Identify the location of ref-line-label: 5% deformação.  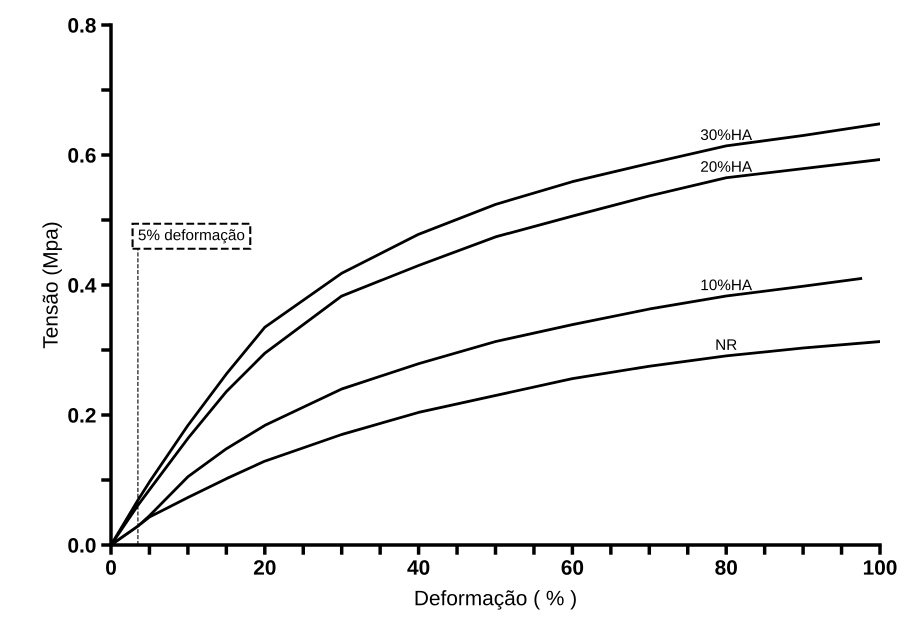
(191, 236).